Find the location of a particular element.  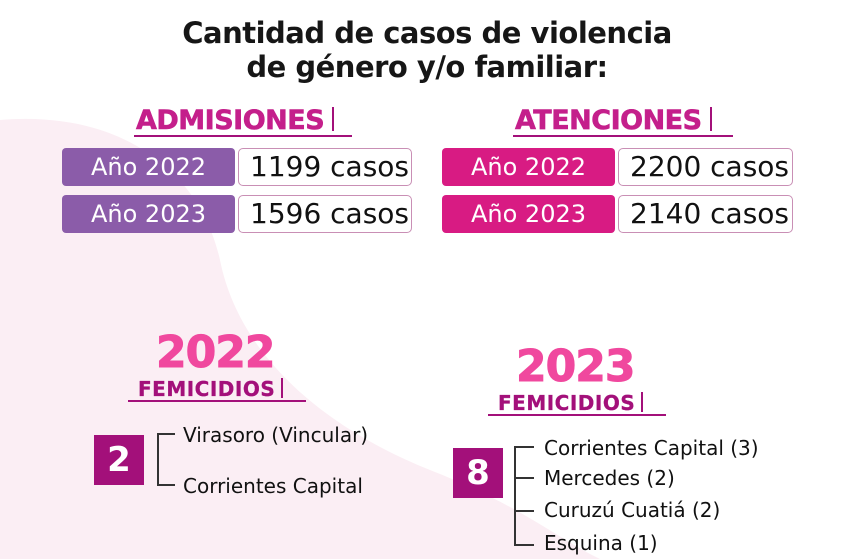

admisiones-year-label: Año 2022 is located at coordinates (148, 167).